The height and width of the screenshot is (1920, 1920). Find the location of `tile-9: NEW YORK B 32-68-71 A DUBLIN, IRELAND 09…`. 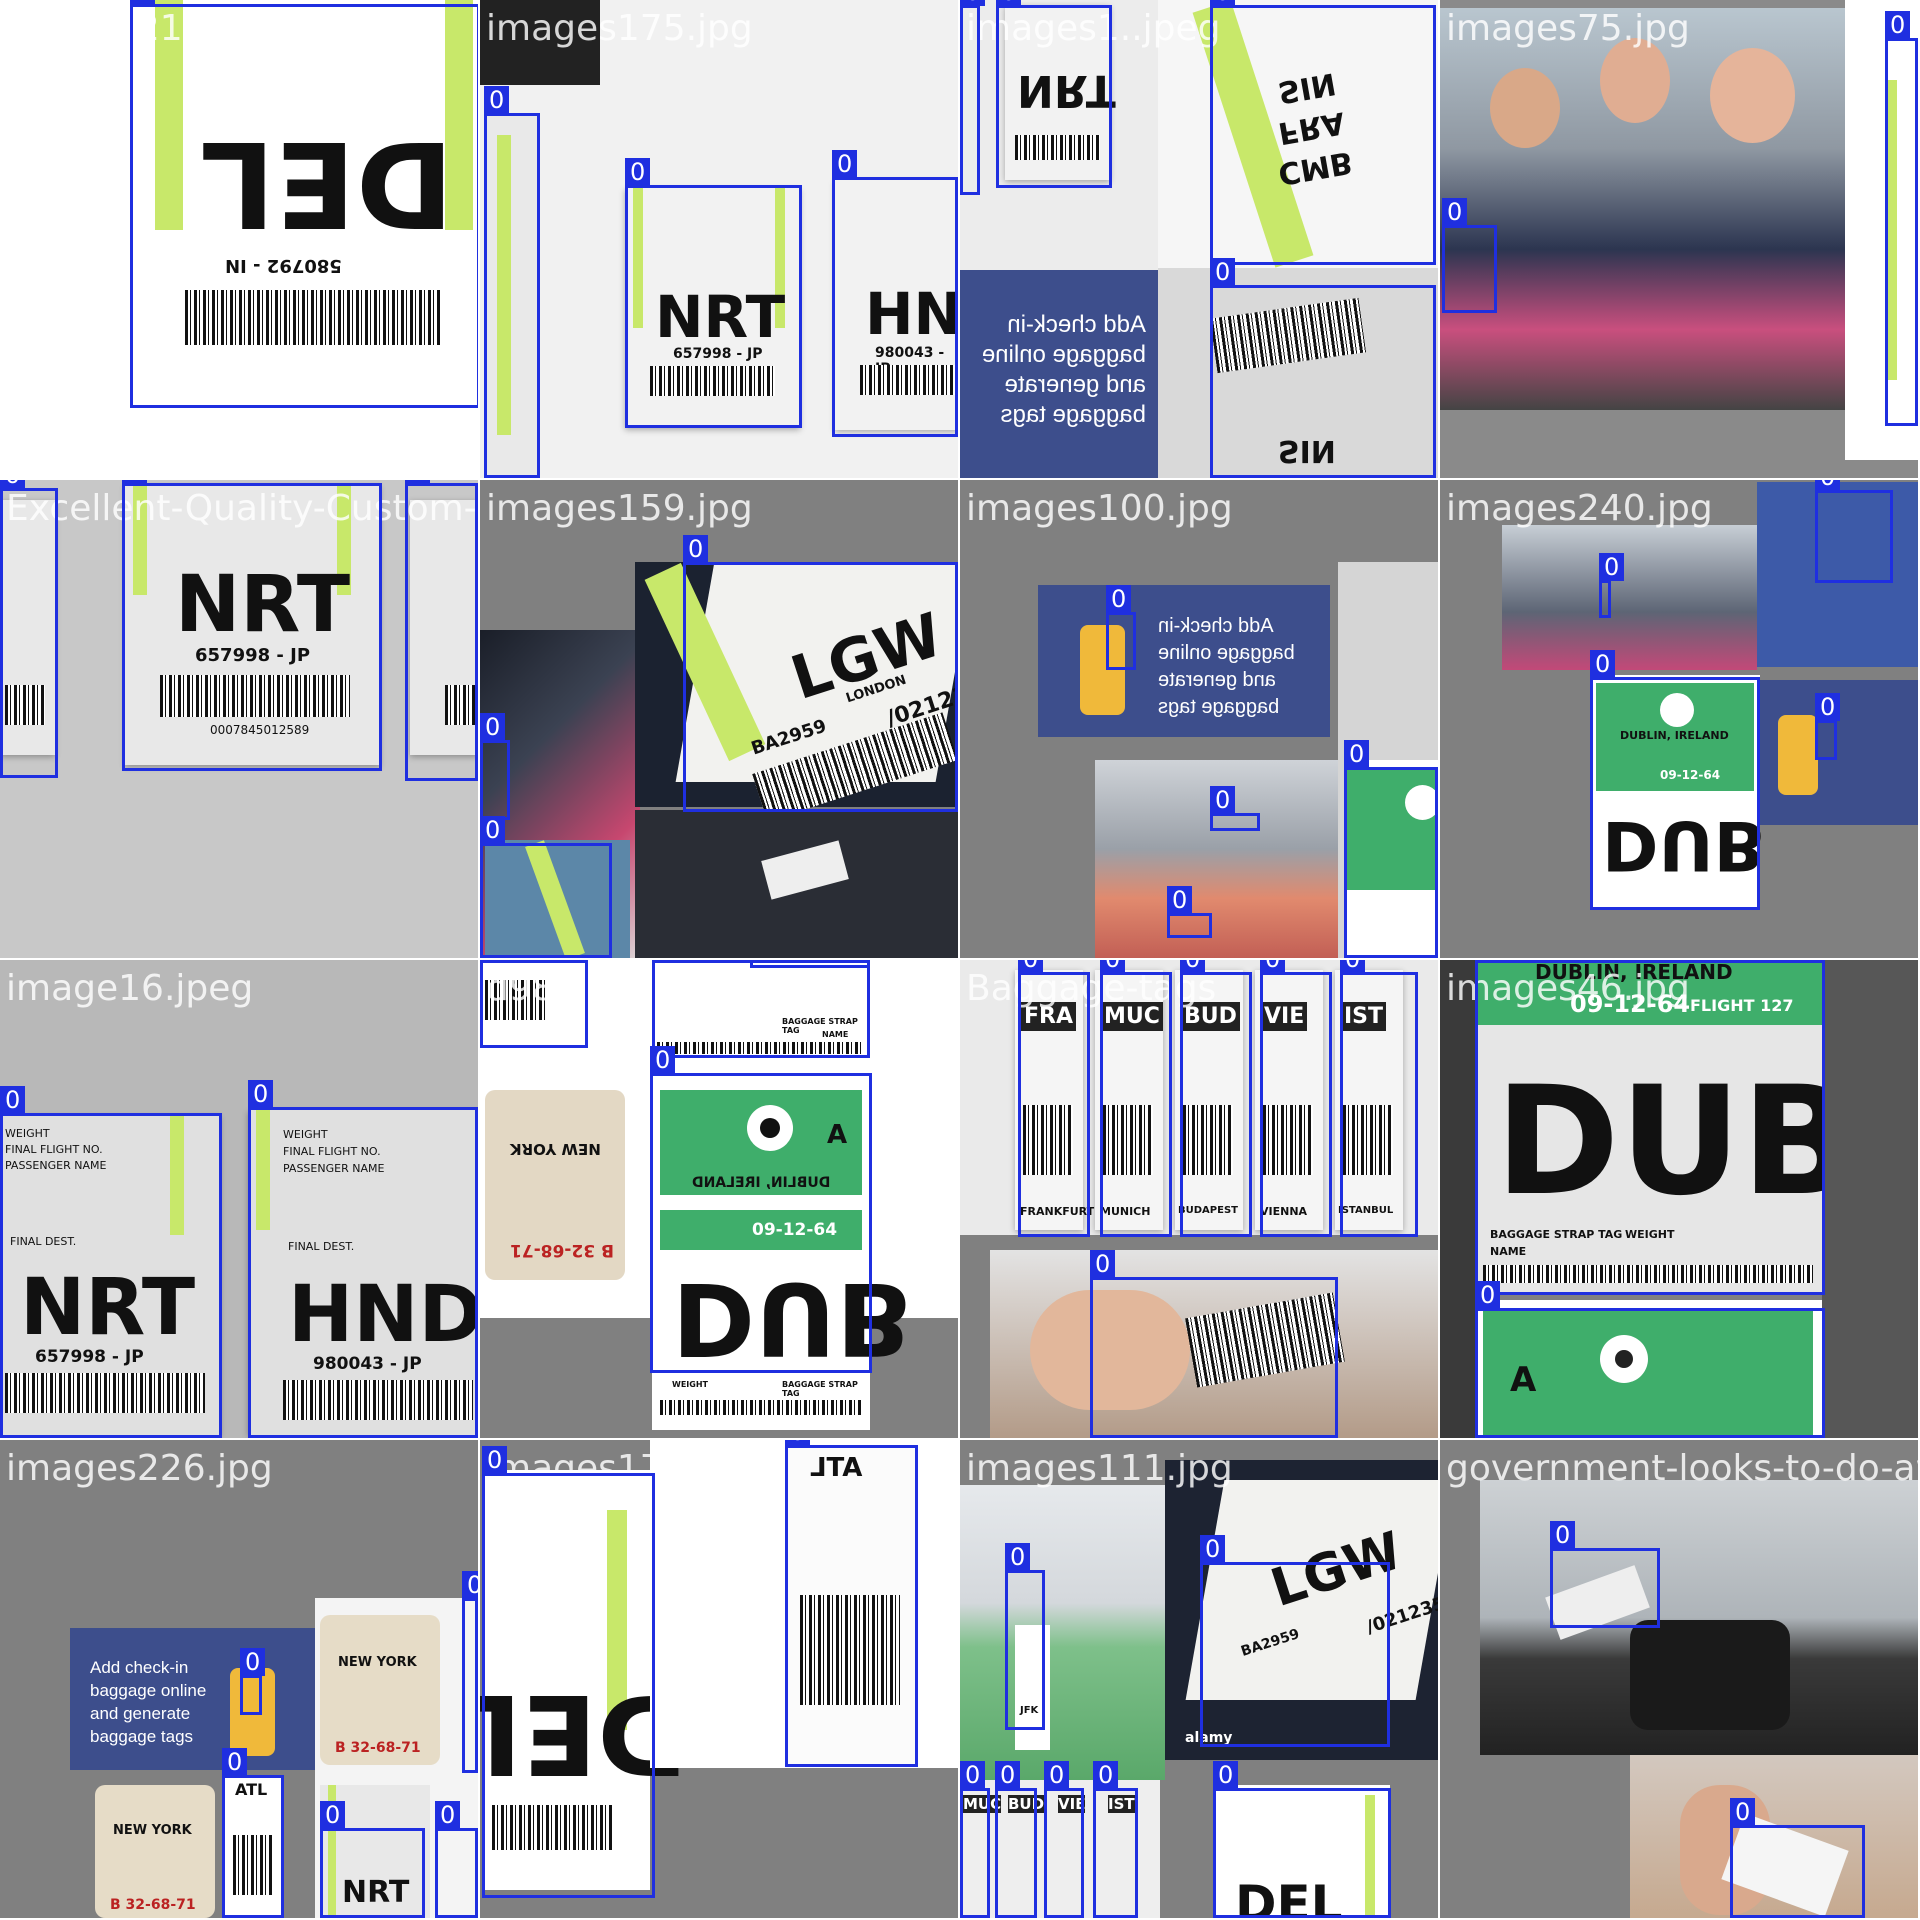

tile-9: NEW YORK B 32-68-71 A DUBLIN, IRELAND 09… is located at coordinates (719, 1199).